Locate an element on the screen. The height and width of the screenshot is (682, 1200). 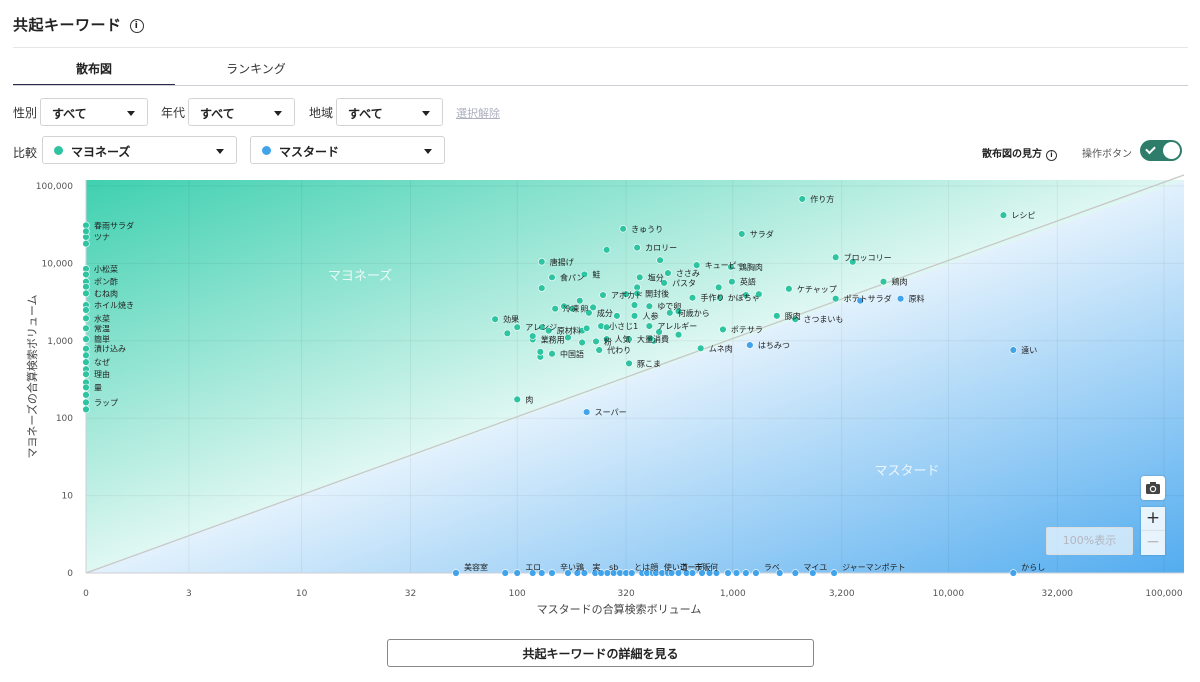
data-point-label: 顔 is located at coordinates (654, 567).